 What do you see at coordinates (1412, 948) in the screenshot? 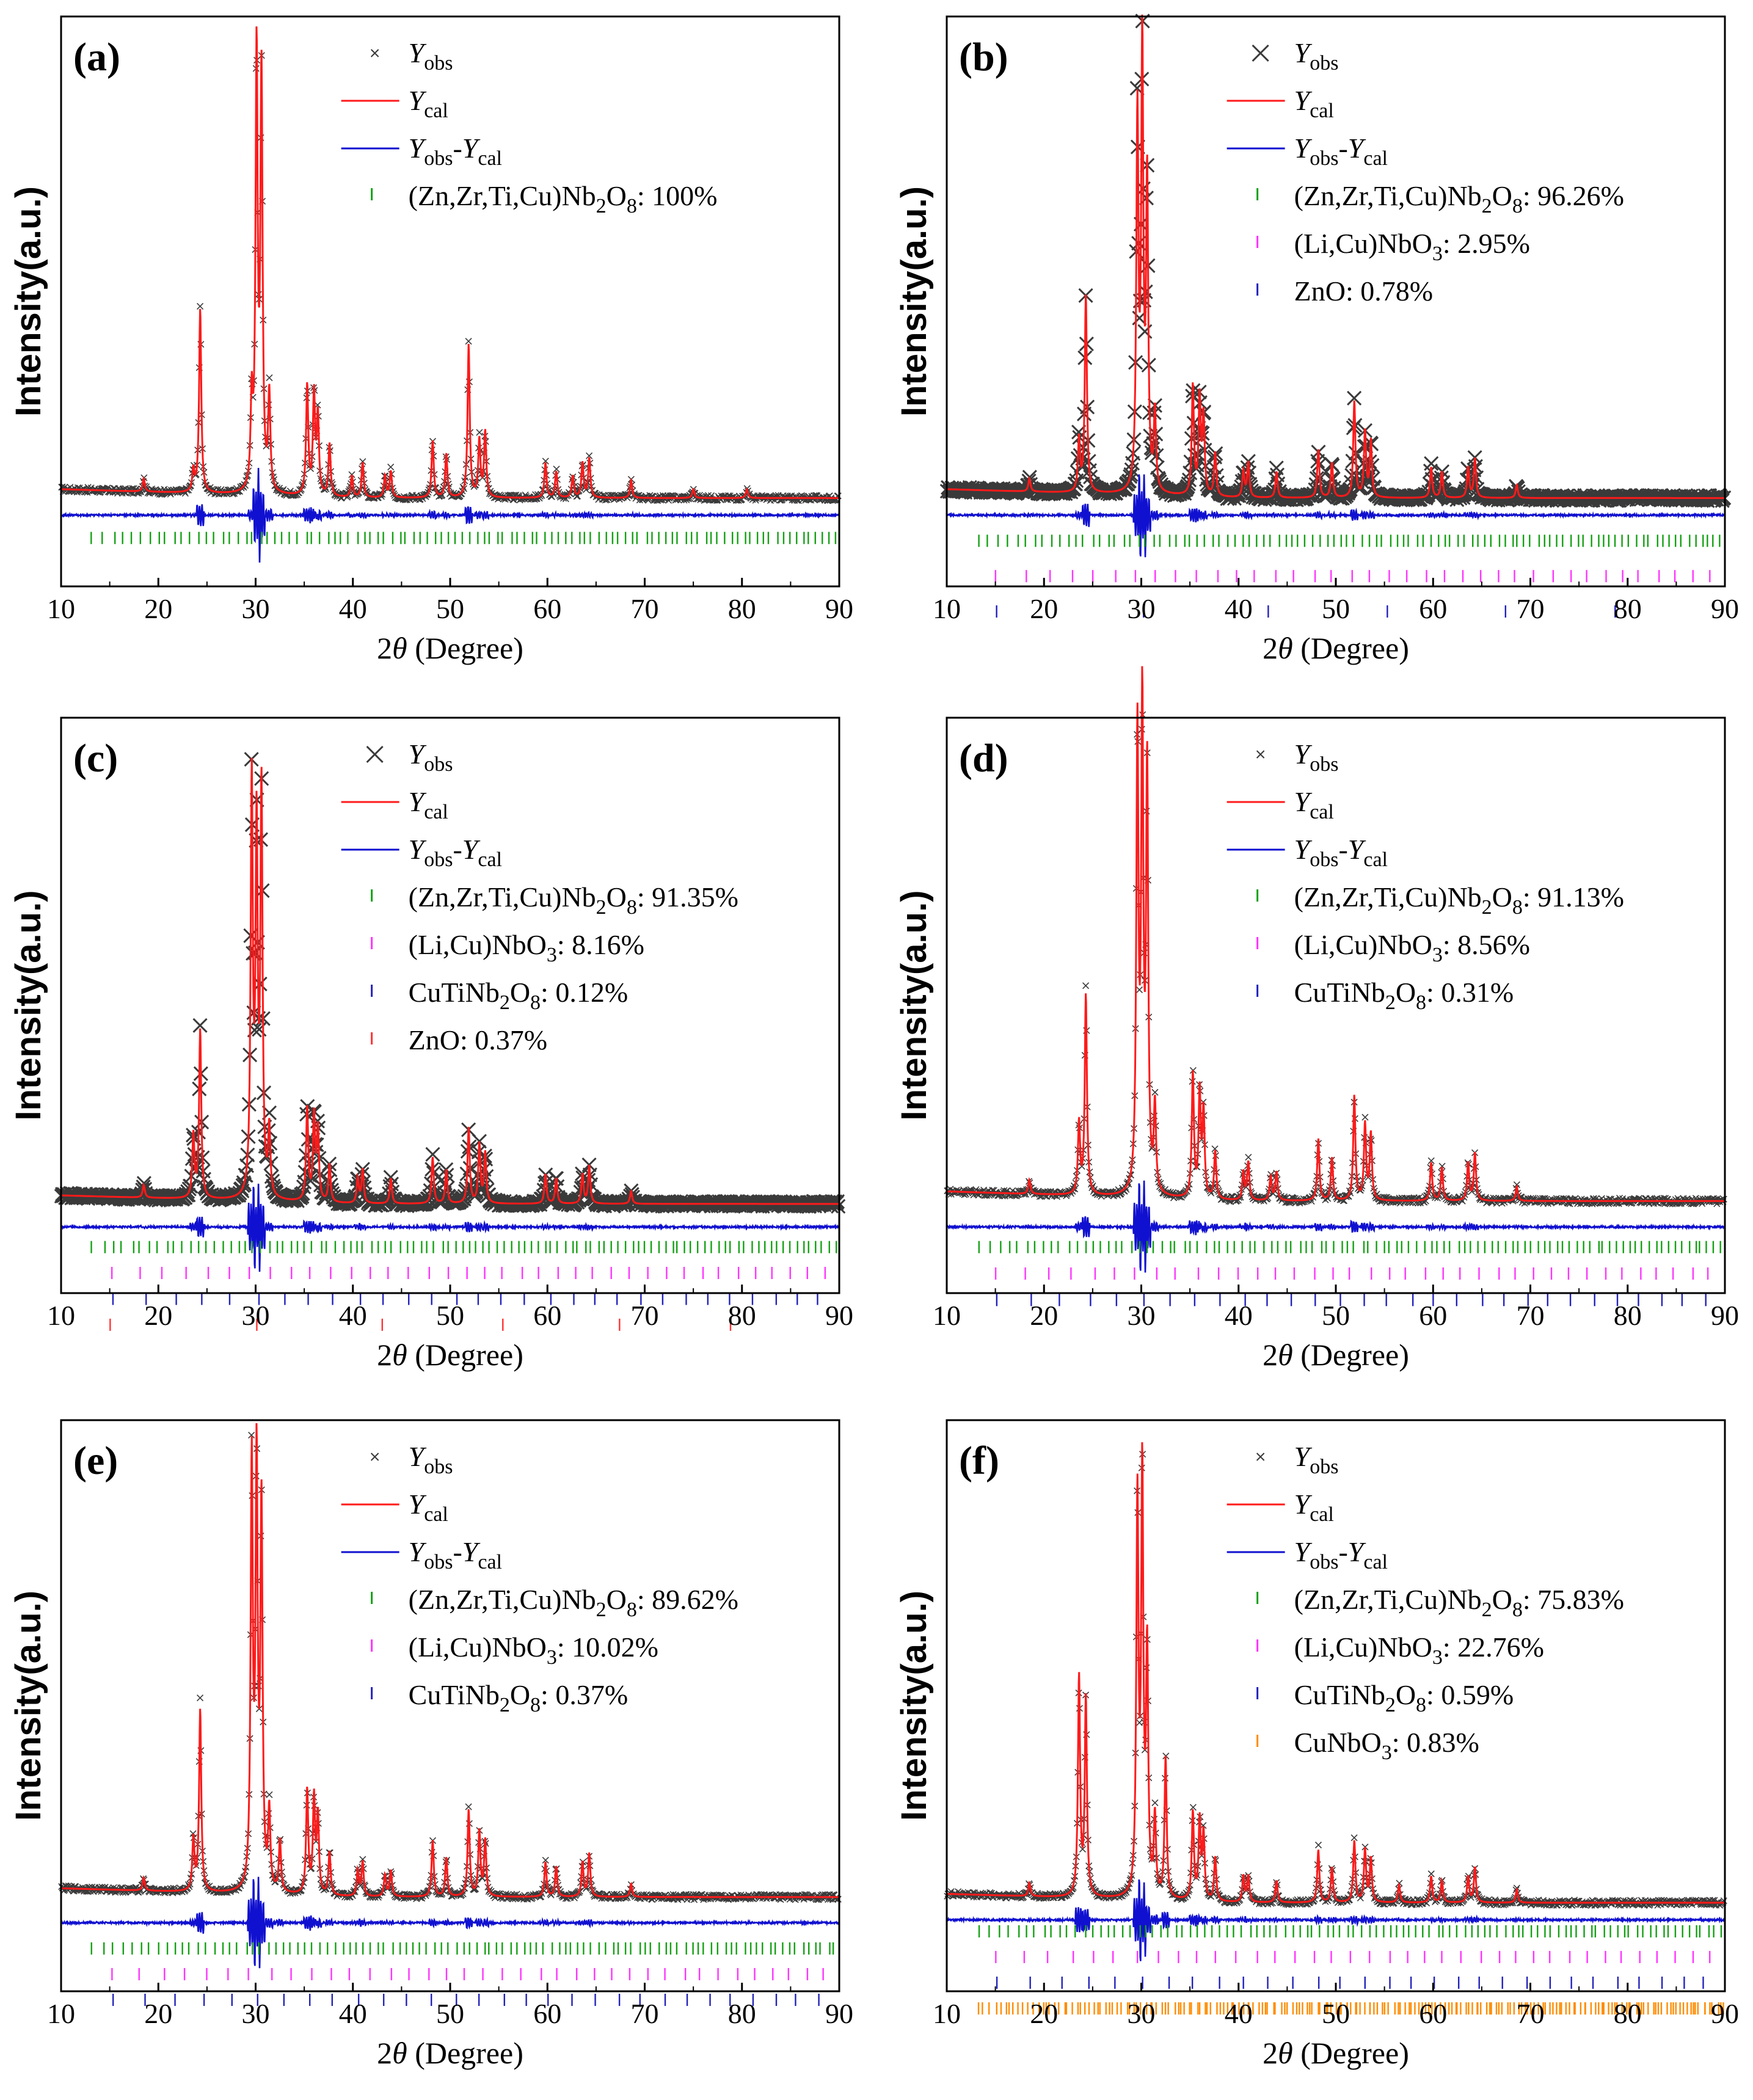
I see `legend-phase-label: (Li,Cu)NbO3: 8.56%` at bounding box center [1412, 948].